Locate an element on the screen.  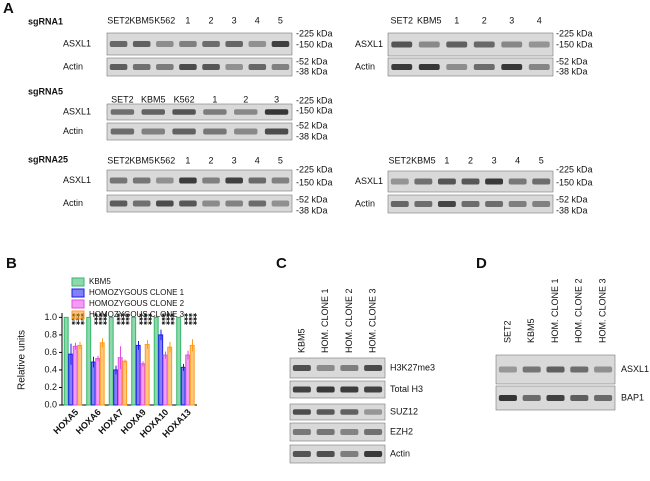
lane-label: 1 is located at coordinates (446, 160).